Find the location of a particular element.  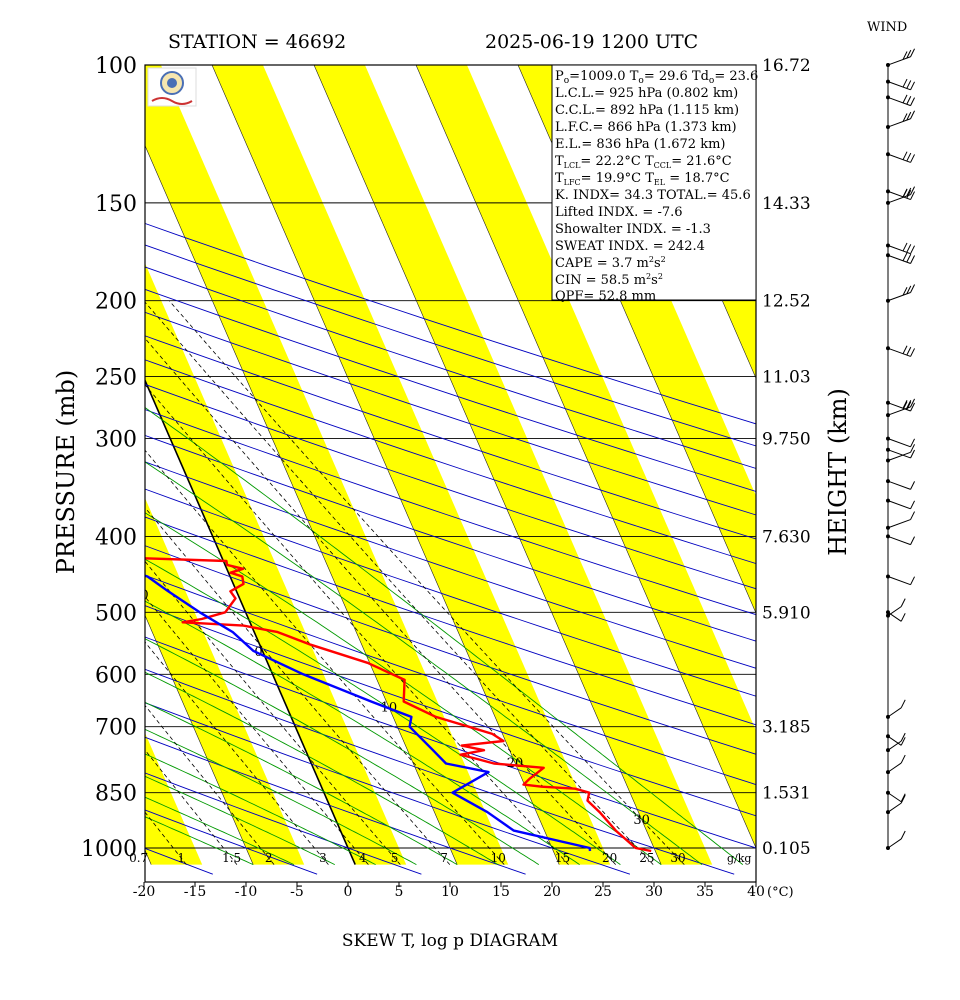

temp-tick-label: -10 is located at coordinates (246, 892).